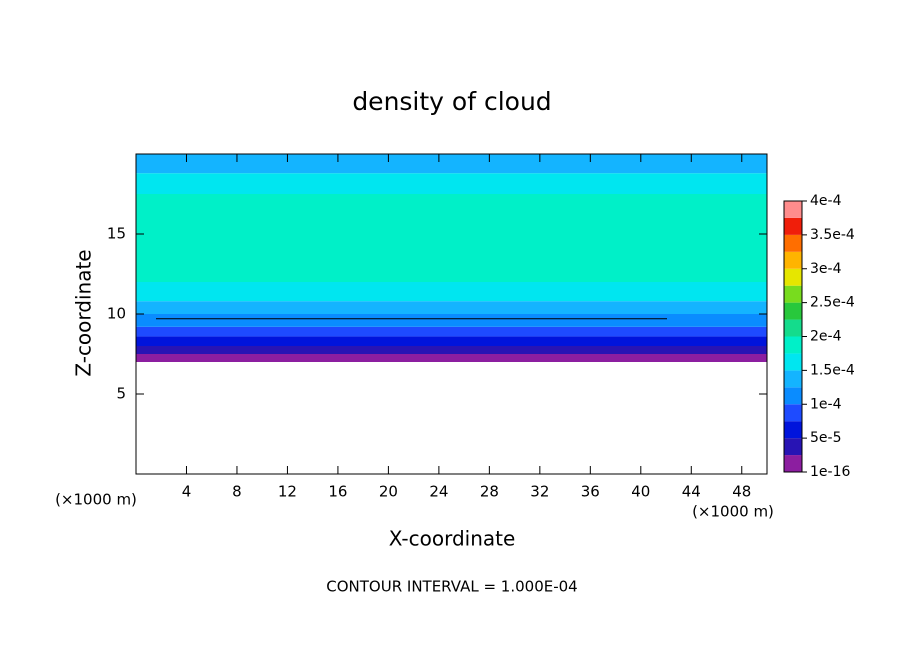 This screenshot has height=654, width=904. What do you see at coordinates (826, 337) in the screenshot?
I see `colorbar-tick-label: 2e-4` at bounding box center [826, 337].